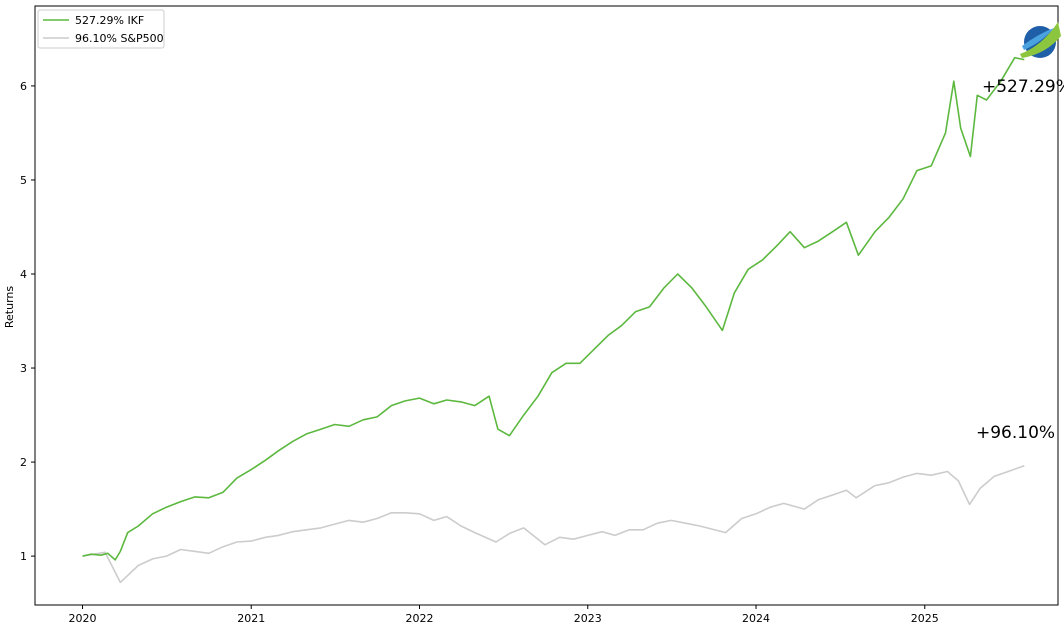 This screenshot has width=1064, height=626. Describe the element at coordinates (23, 180) in the screenshot. I see `y-tick-label: 5` at that location.